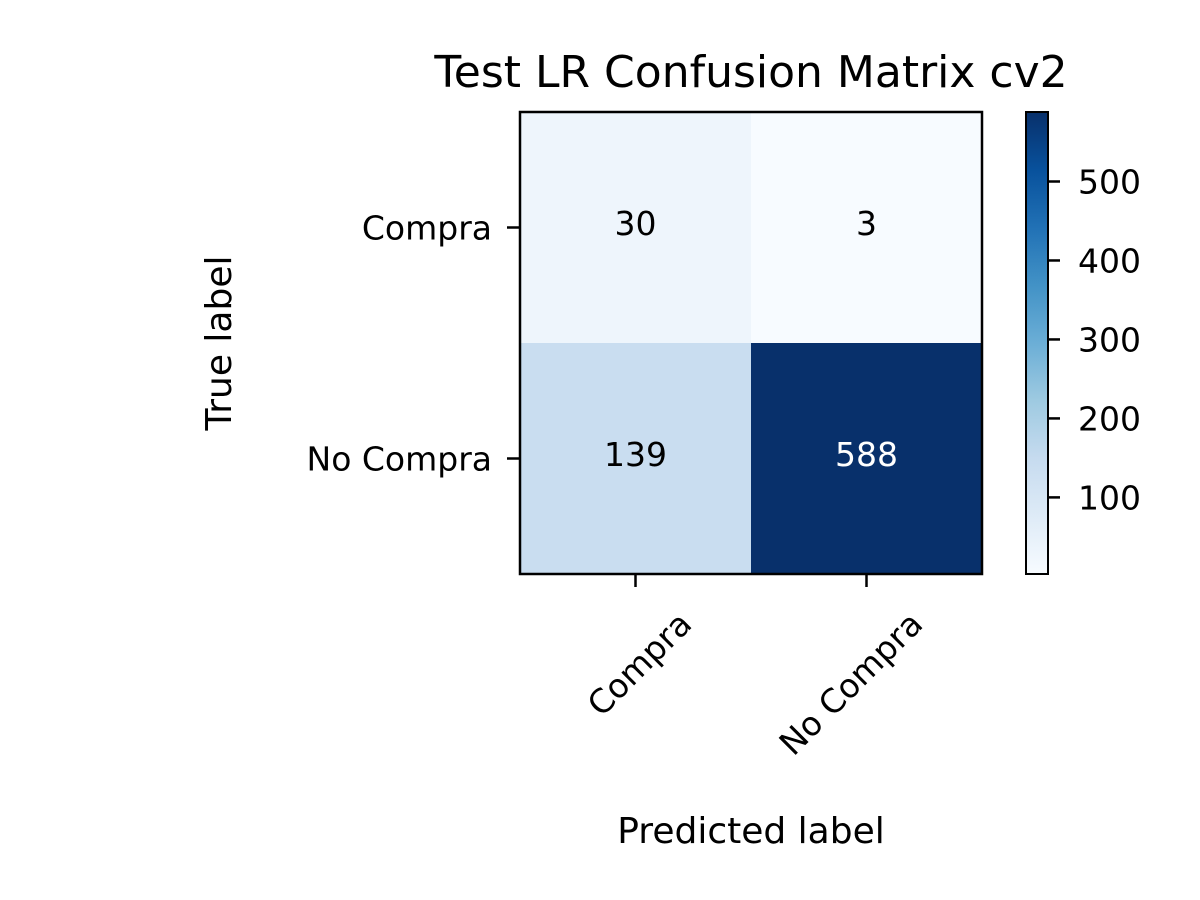 This screenshot has height=900, width=1200. Describe the element at coordinates (640, 664) in the screenshot. I see `x-tick-label: Compra` at that location.